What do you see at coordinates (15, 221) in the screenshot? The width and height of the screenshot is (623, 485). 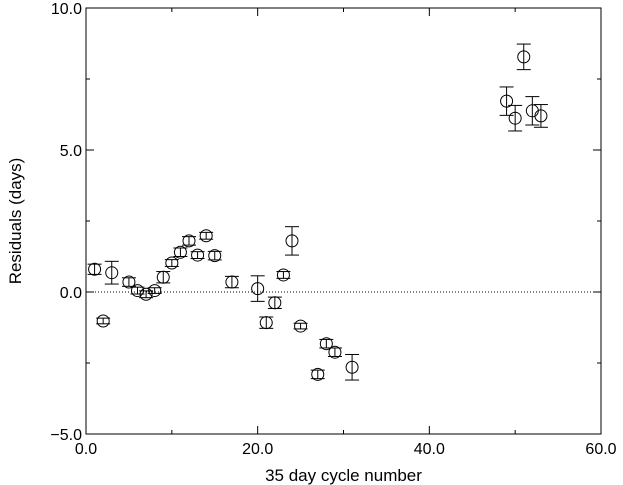 I see `y-axis-label: Residuals (days)` at bounding box center [15, 221].